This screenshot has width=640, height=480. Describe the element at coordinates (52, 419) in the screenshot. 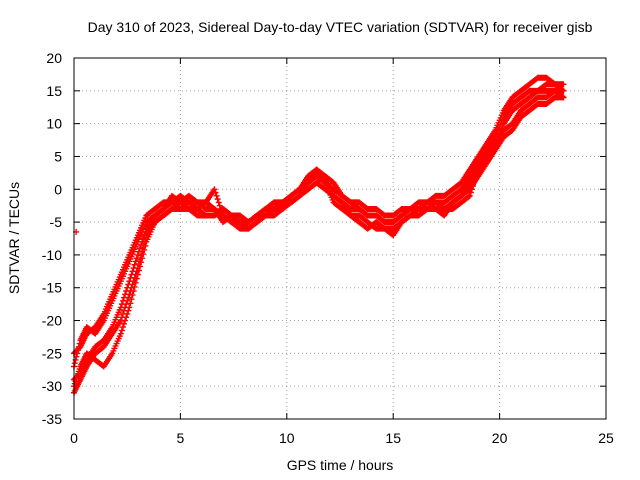

I see `y-tick-label: -35` at that location.